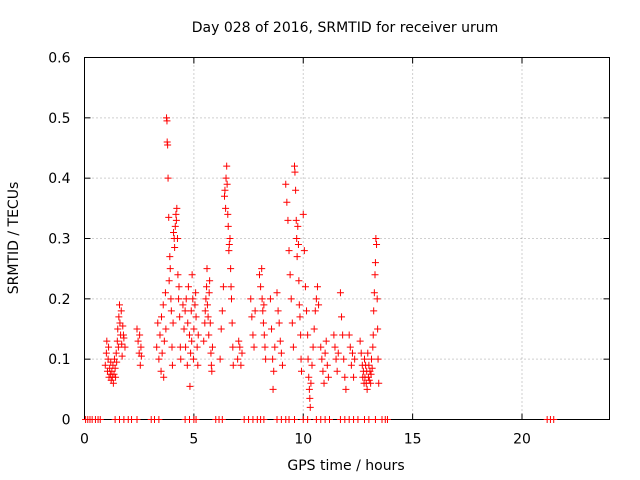  Describe the element at coordinates (14, 238) in the screenshot. I see `y-axis-label: SRMTID / TECUs` at that location.